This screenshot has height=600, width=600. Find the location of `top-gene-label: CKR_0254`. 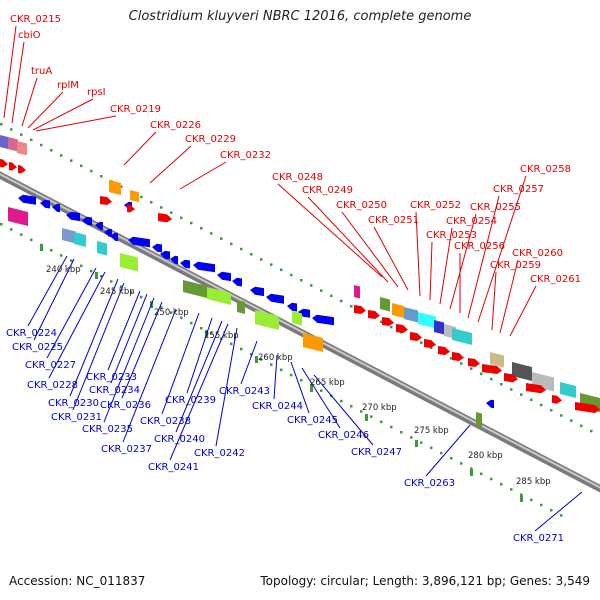

top-gene-label: CKR_0254 is located at coordinates (471, 221).